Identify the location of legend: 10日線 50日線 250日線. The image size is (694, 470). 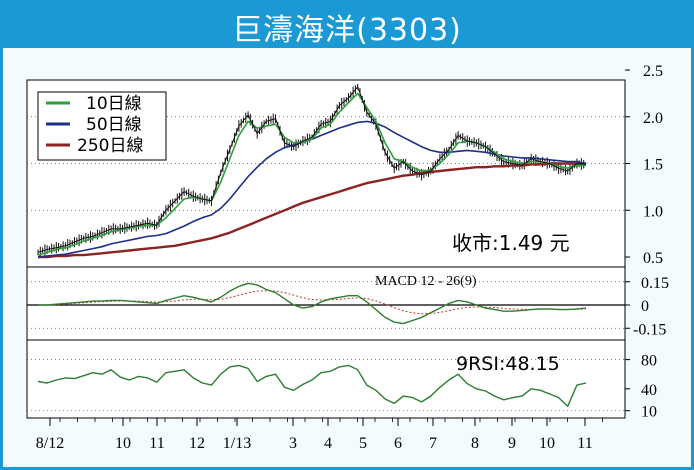
(102, 126).